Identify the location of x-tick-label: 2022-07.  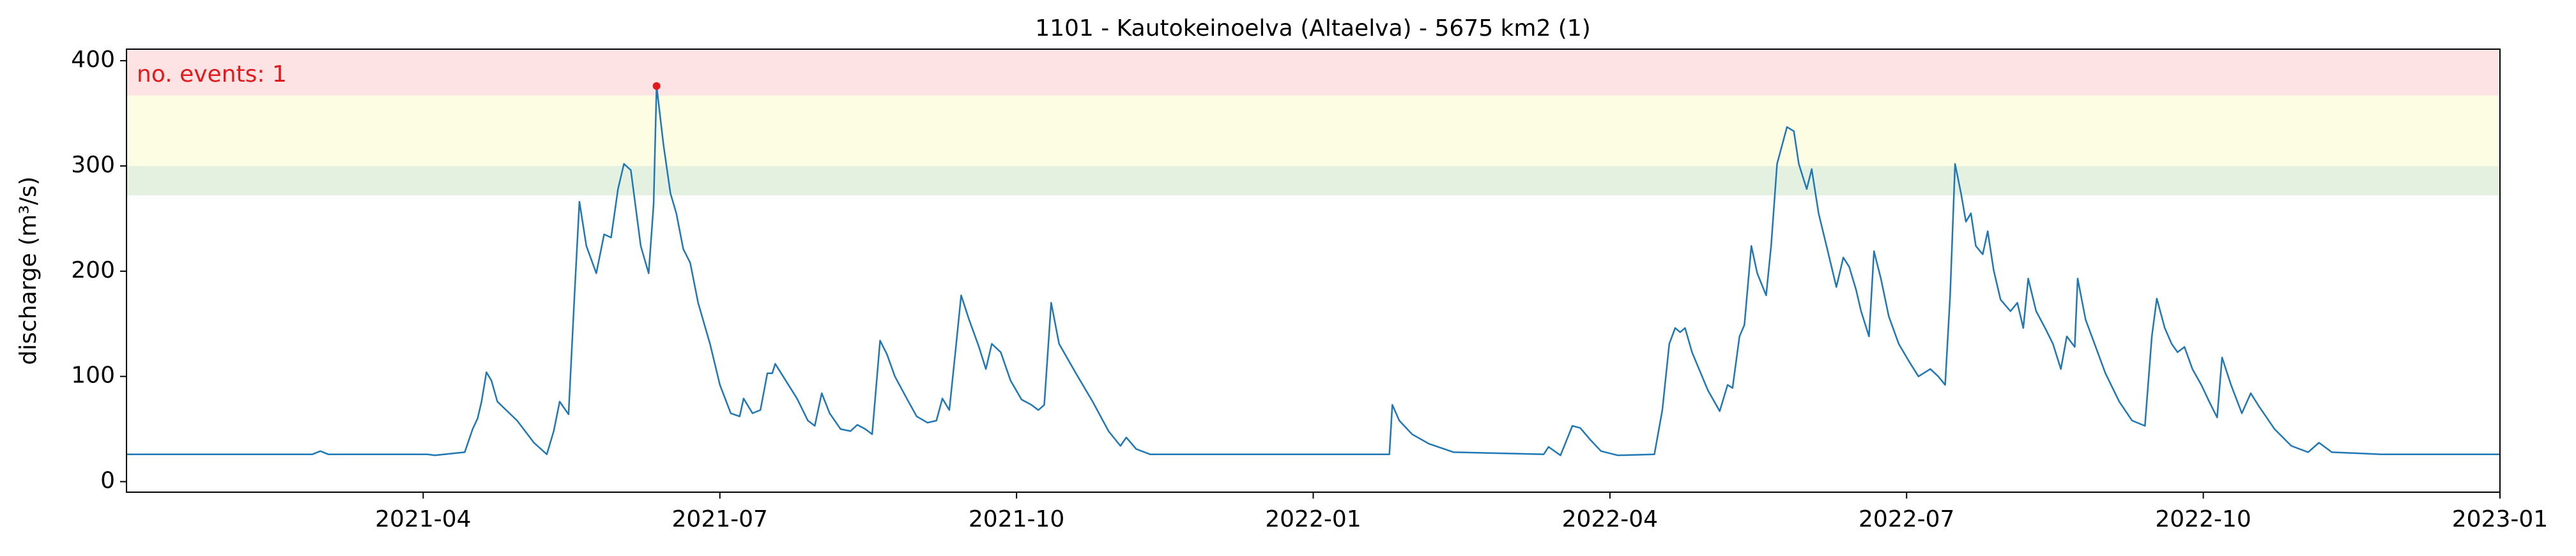
(1906, 519).